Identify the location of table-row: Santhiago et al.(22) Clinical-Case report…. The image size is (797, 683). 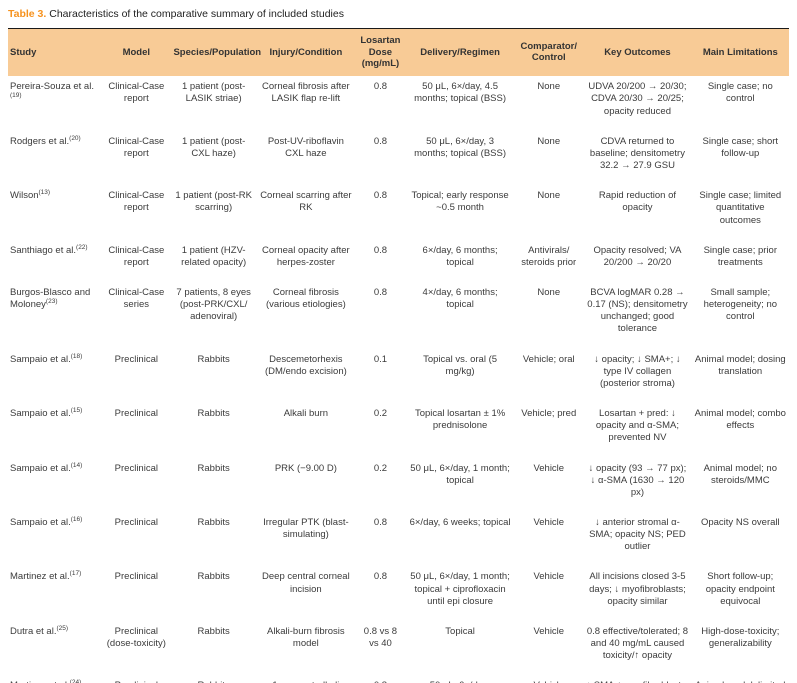
(398, 261).